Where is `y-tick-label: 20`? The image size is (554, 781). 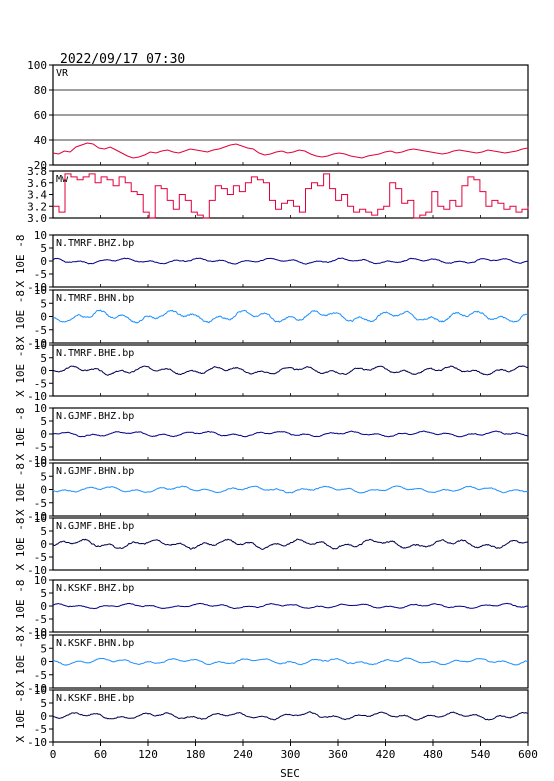 y-tick-label: 20 is located at coordinates (40, 165).